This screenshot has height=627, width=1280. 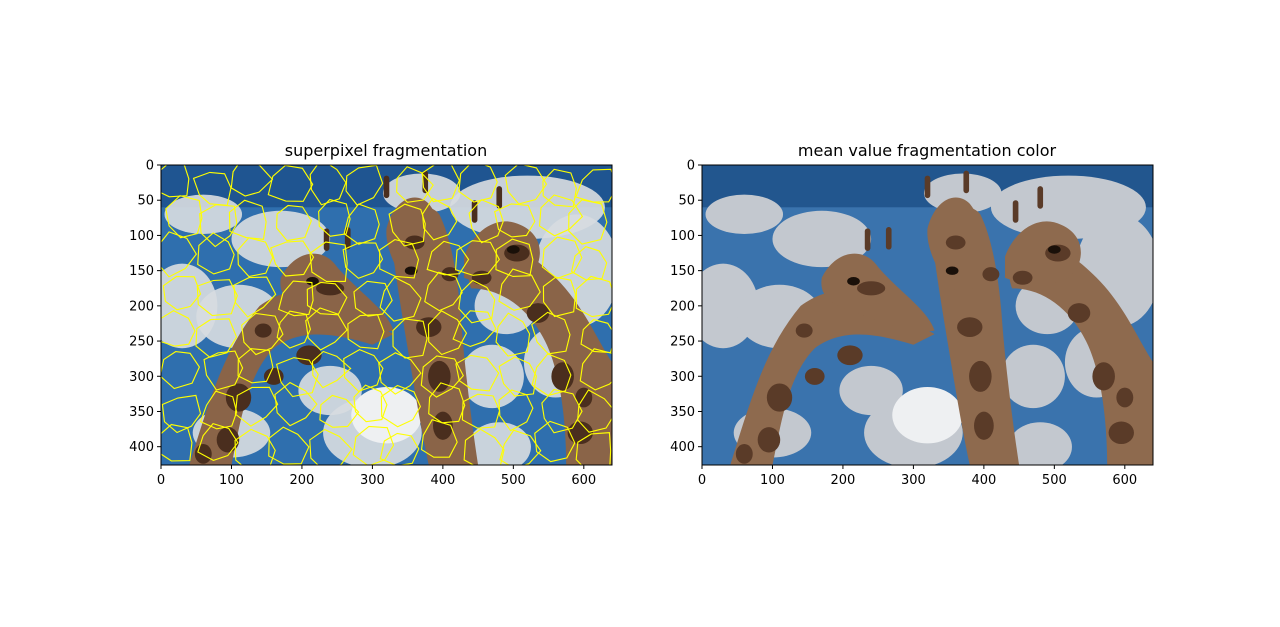 What do you see at coordinates (141, 271) in the screenshot?
I see `y-tick-label: 150` at bounding box center [141, 271].